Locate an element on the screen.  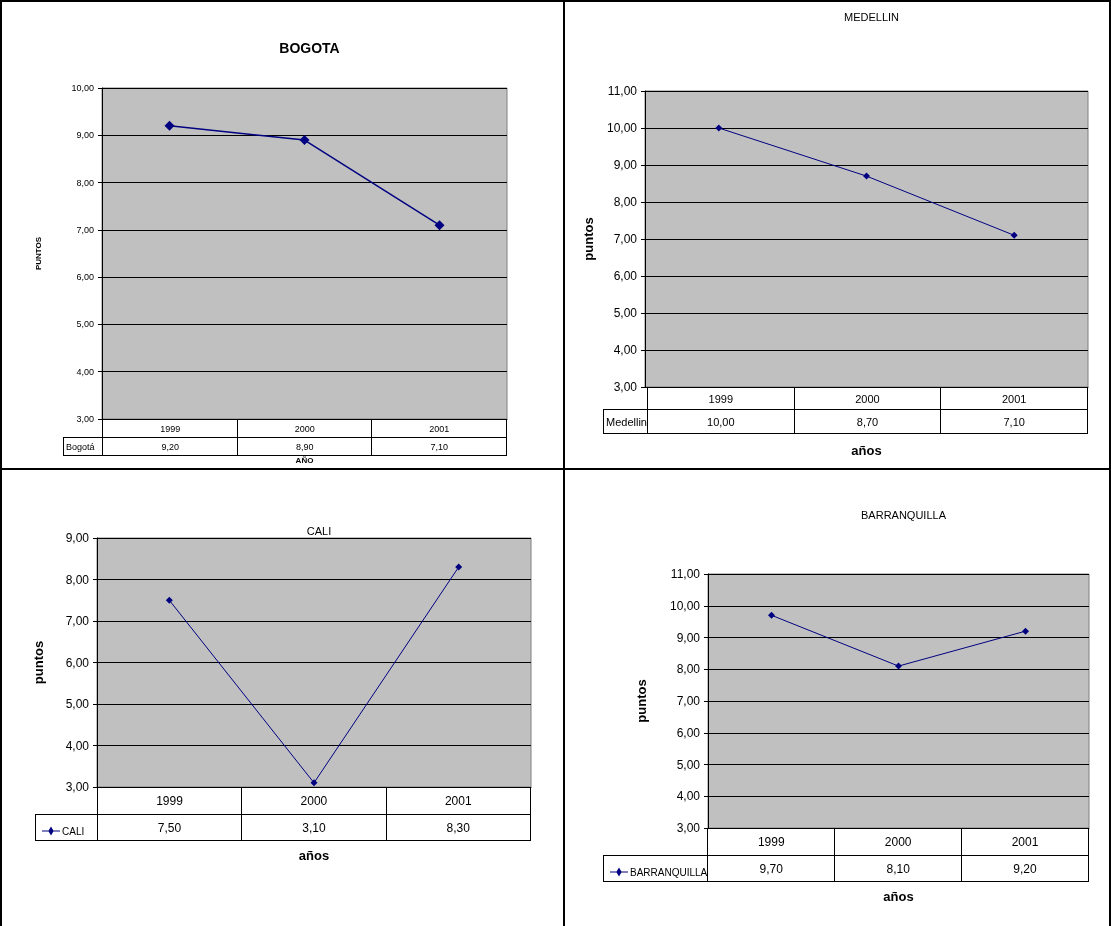
text: Bogotá is located at coordinates (83, 446).